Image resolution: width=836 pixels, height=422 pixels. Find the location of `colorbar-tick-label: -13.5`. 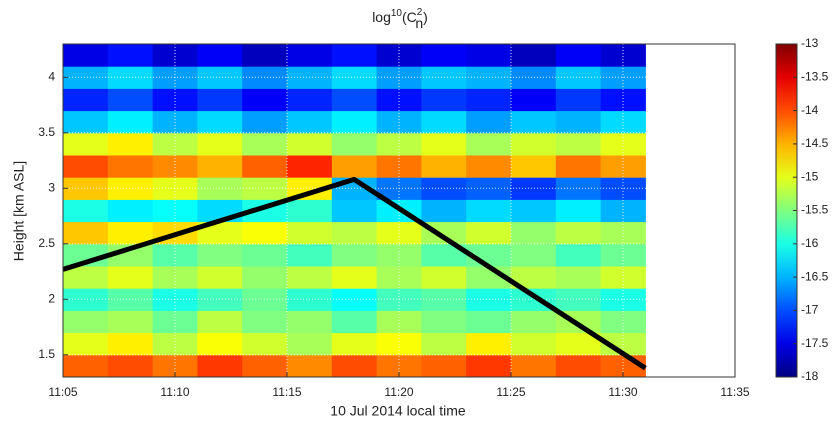

colorbar-tick-label: -13.5 is located at coordinates (815, 76).